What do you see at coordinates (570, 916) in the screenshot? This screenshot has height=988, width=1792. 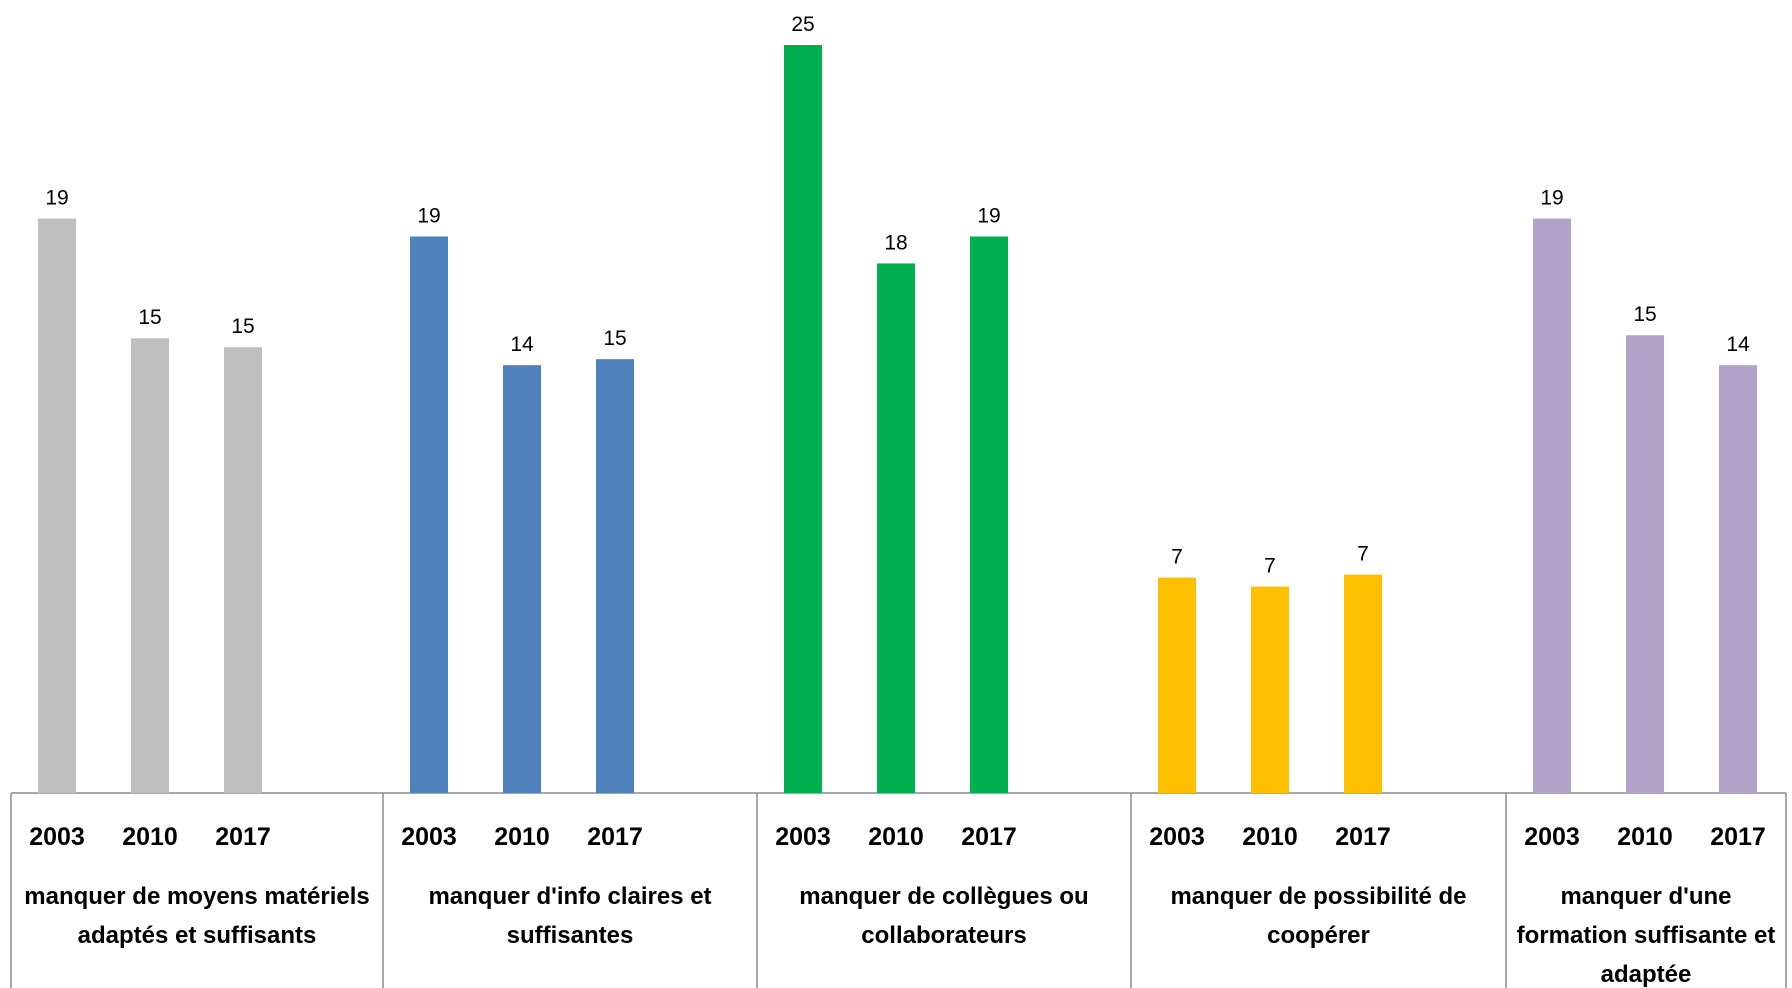 I see `group-label: manquer d'info claires et suffisantes` at bounding box center [570, 916].